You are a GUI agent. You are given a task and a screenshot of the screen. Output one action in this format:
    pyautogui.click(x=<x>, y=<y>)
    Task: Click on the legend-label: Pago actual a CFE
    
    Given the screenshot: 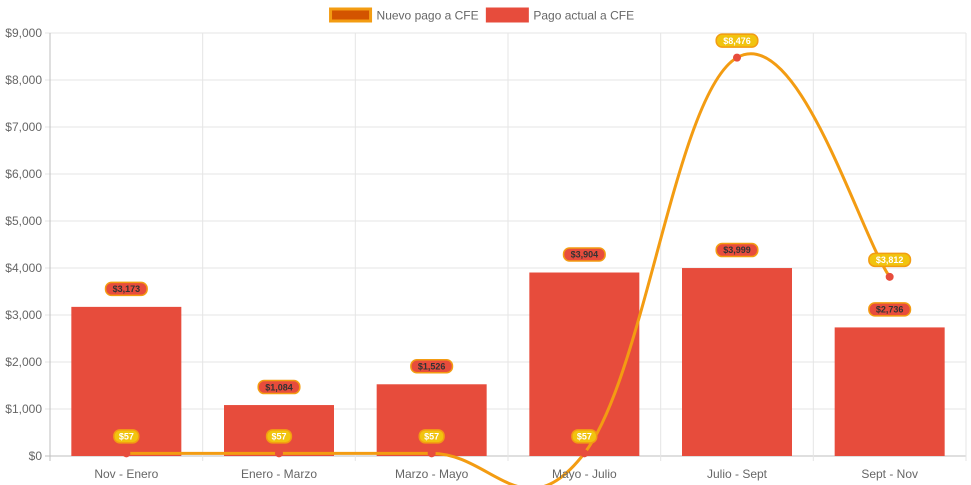 What is the action you would take?
    pyautogui.click(x=583, y=16)
    